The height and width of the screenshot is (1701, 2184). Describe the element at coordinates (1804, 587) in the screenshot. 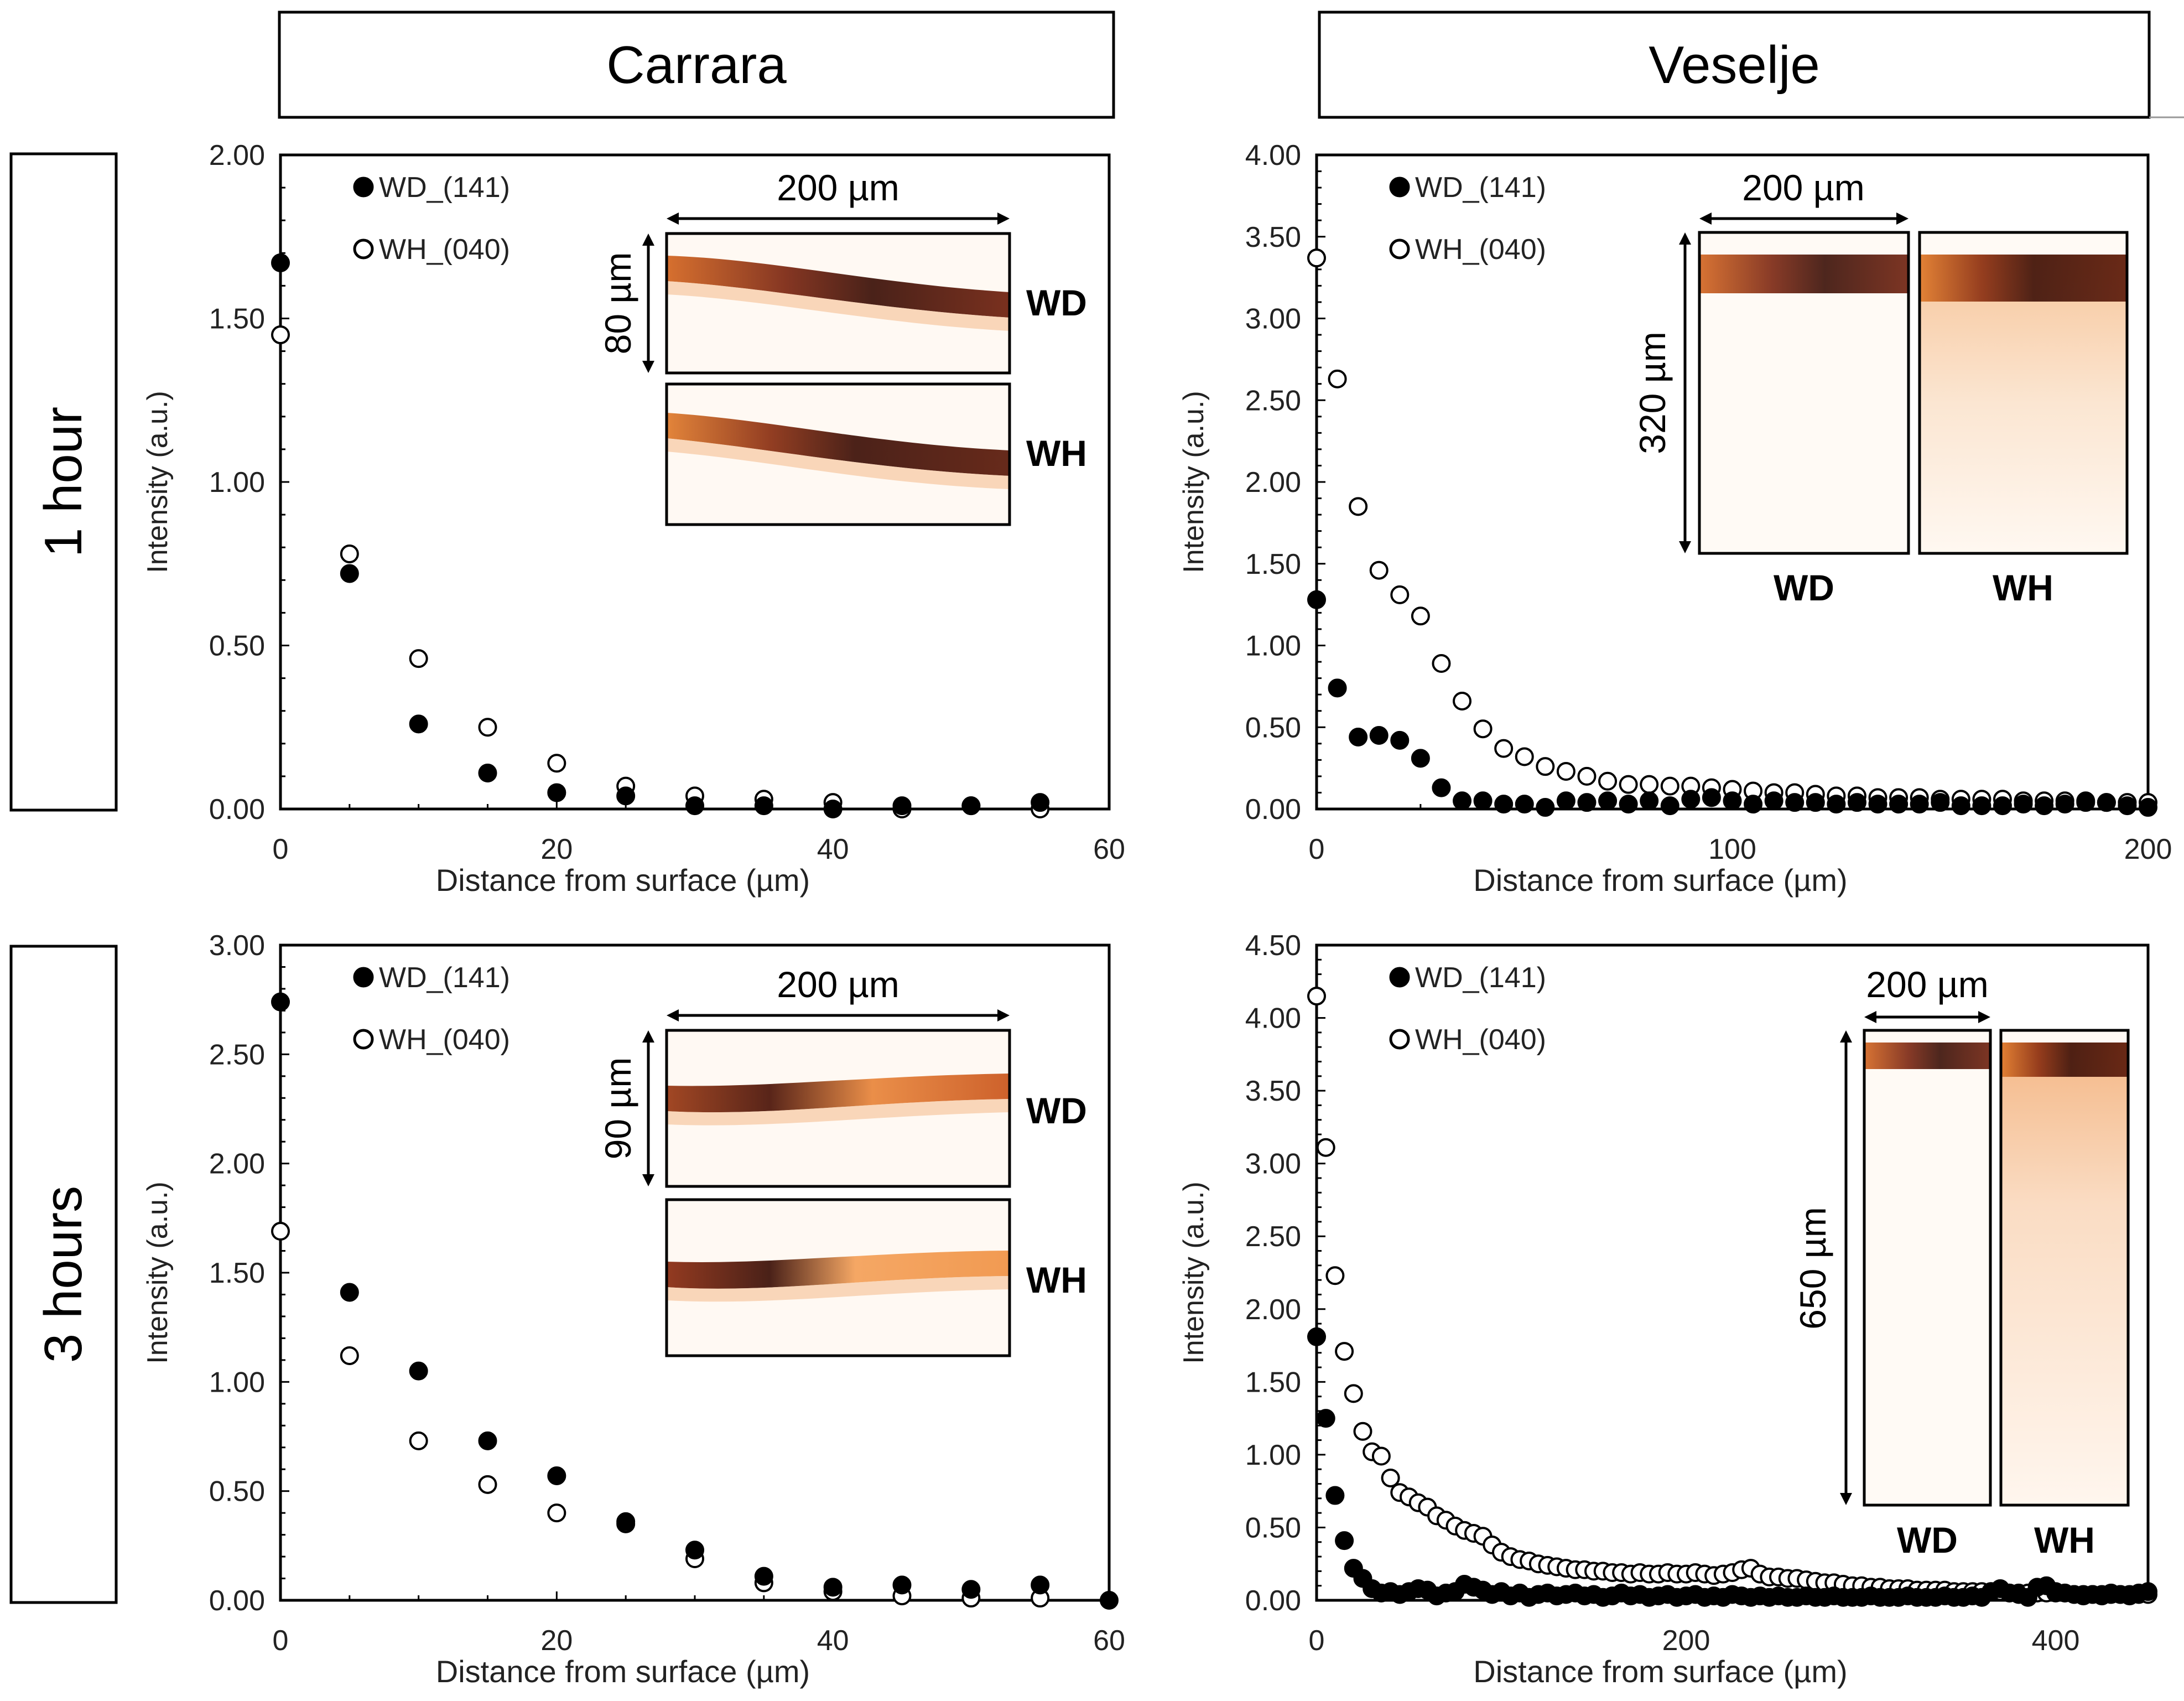

I see `inset-label-wd: WD` at that location.